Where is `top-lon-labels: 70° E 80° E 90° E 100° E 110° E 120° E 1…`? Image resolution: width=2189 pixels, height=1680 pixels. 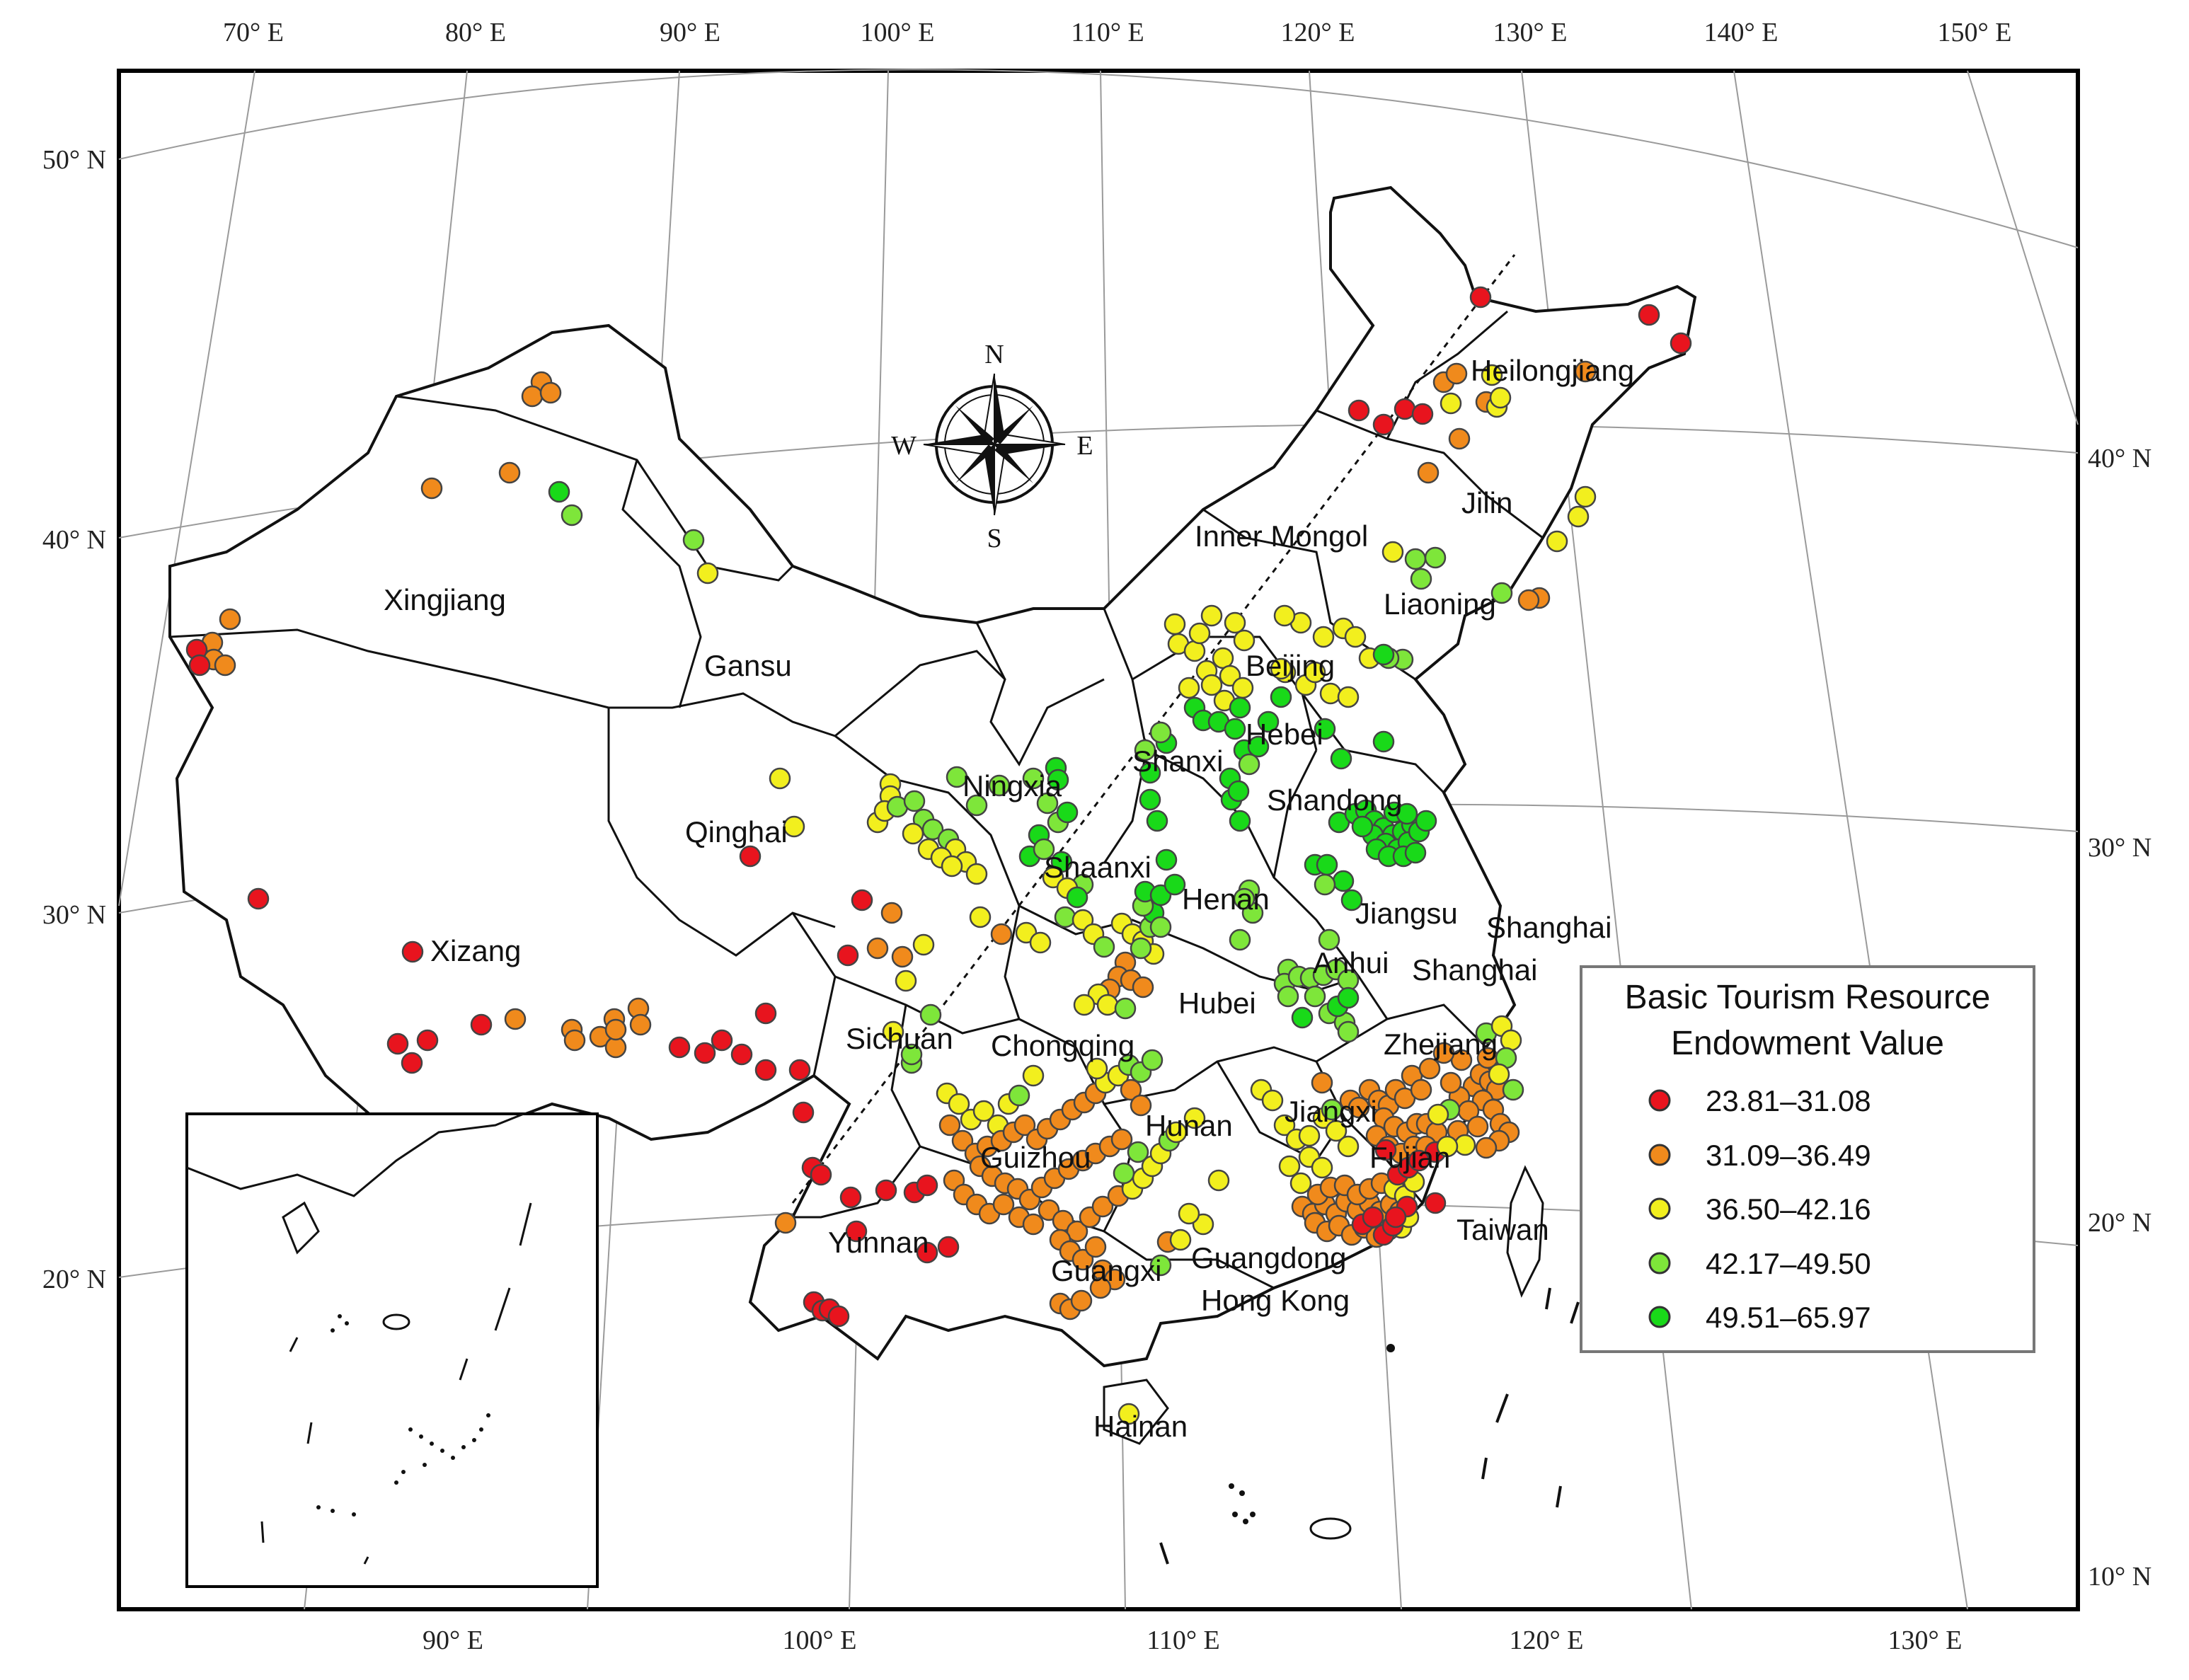 top-lon-labels: 70° E 80° E 90° E 100° E 110° E 120° E 1… is located at coordinates (1117, 32).